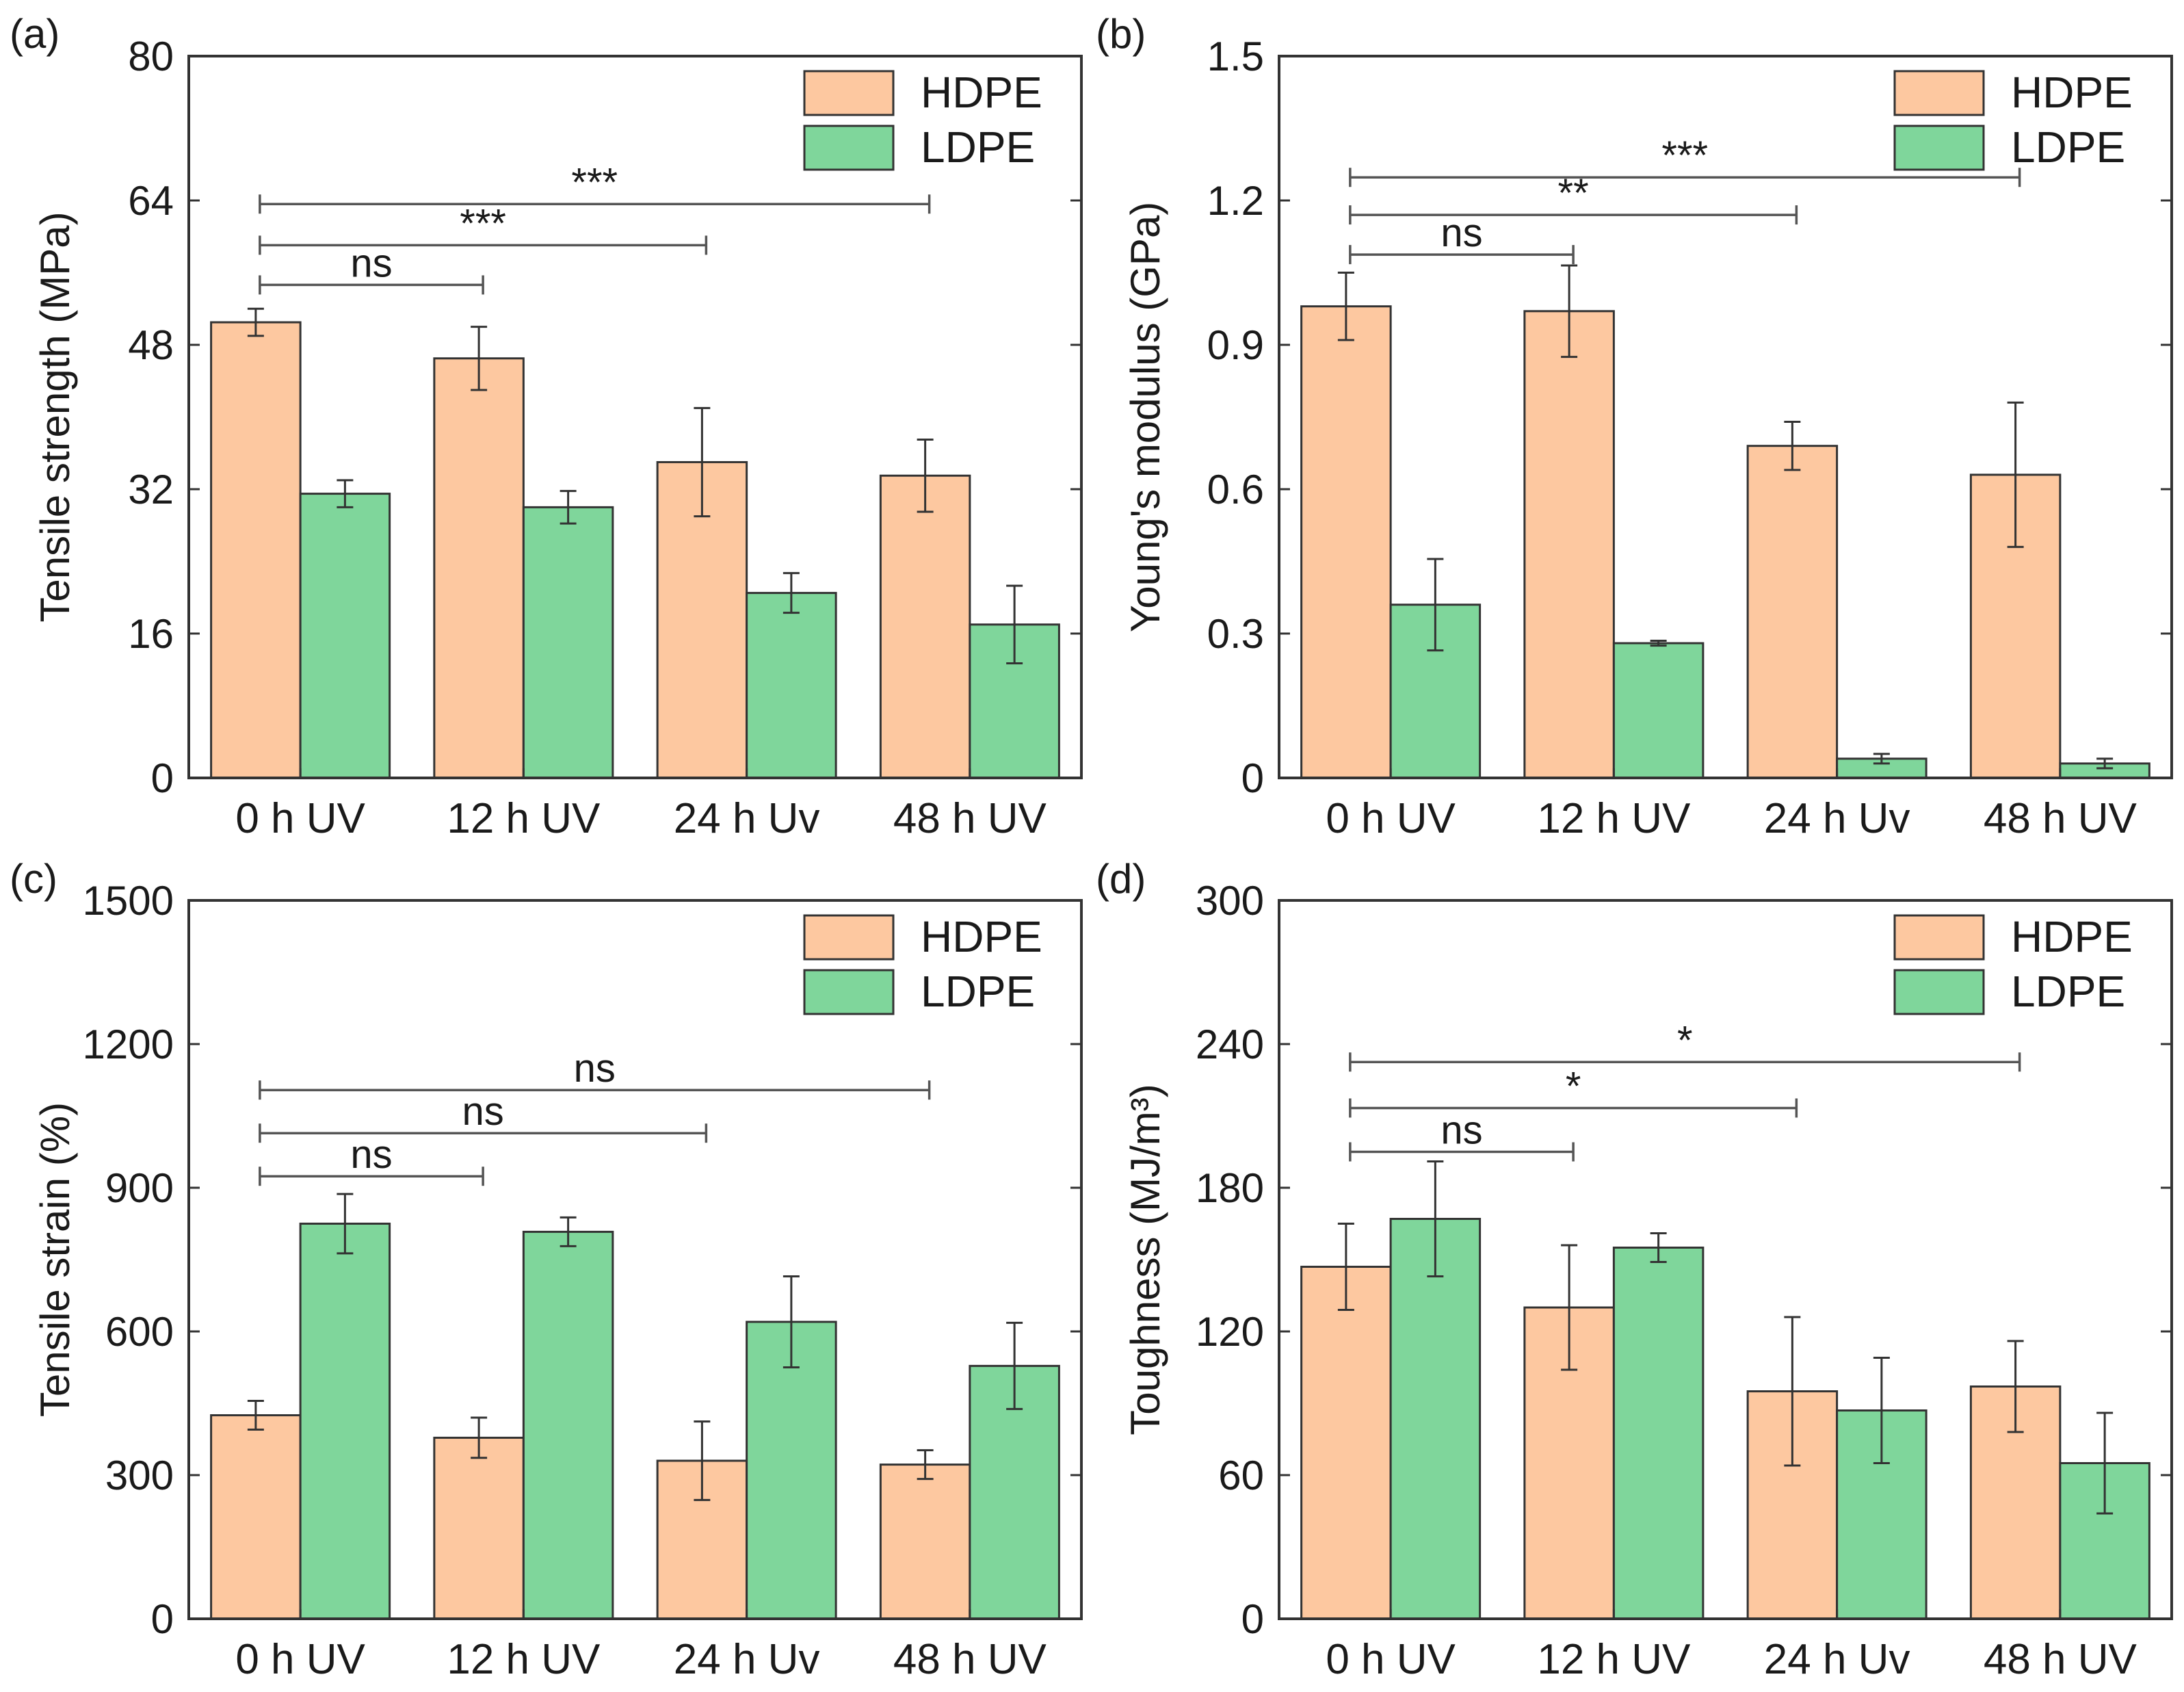 Image resolution: width=2184 pixels, height=1692 pixels. I want to click on y-tick-label: 600, so click(139, 1332).